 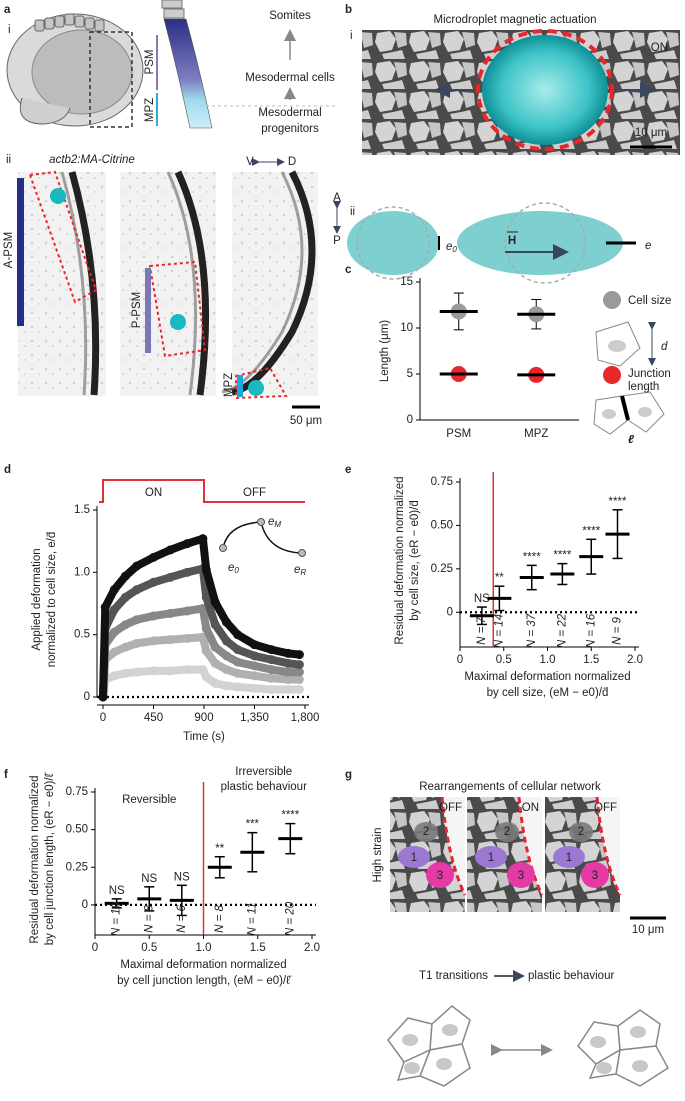 I want to click on label: actb2:MA-Citrine, so click(x=92, y=160).